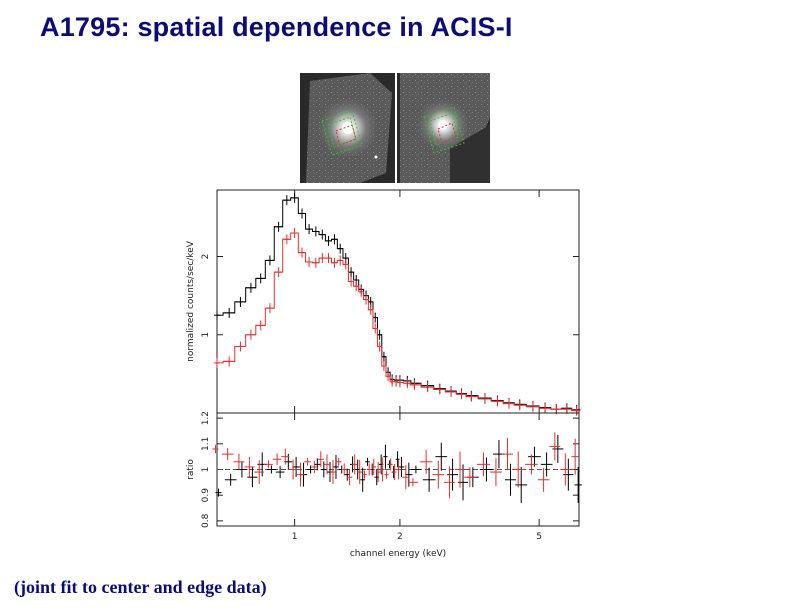  I want to click on x-tick-label: 2, so click(400, 537).